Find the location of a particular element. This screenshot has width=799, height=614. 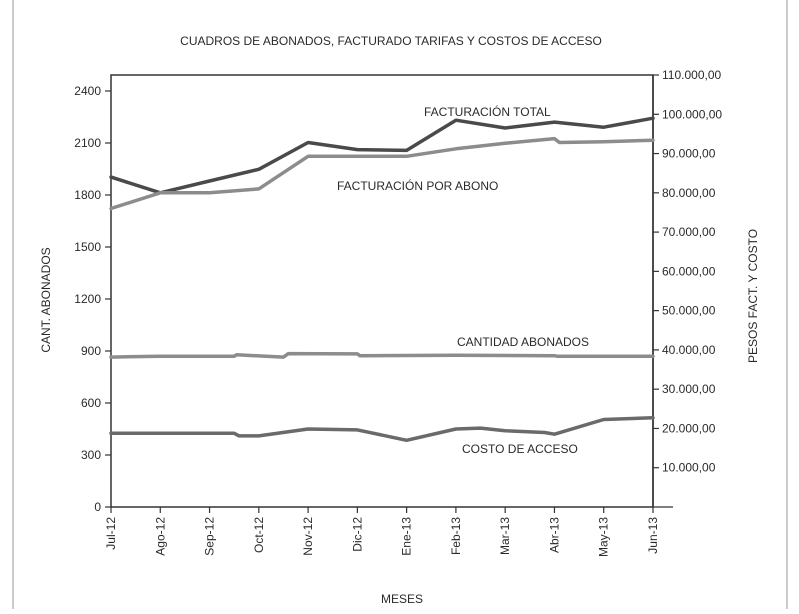

left-tick-label: 900 is located at coordinates (91, 351).